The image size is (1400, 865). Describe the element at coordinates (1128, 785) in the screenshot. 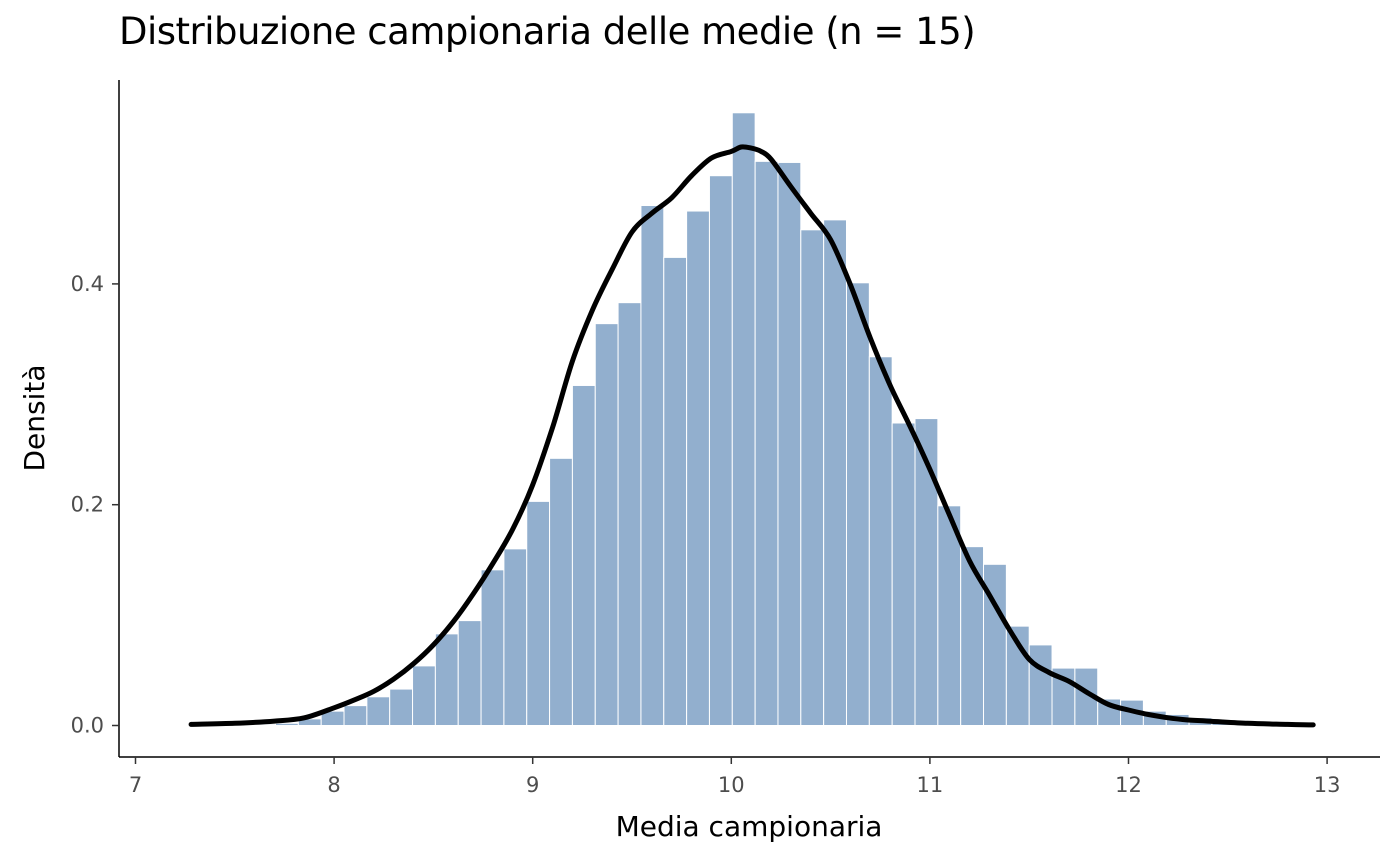

I see `x-tick-label: 12` at that location.